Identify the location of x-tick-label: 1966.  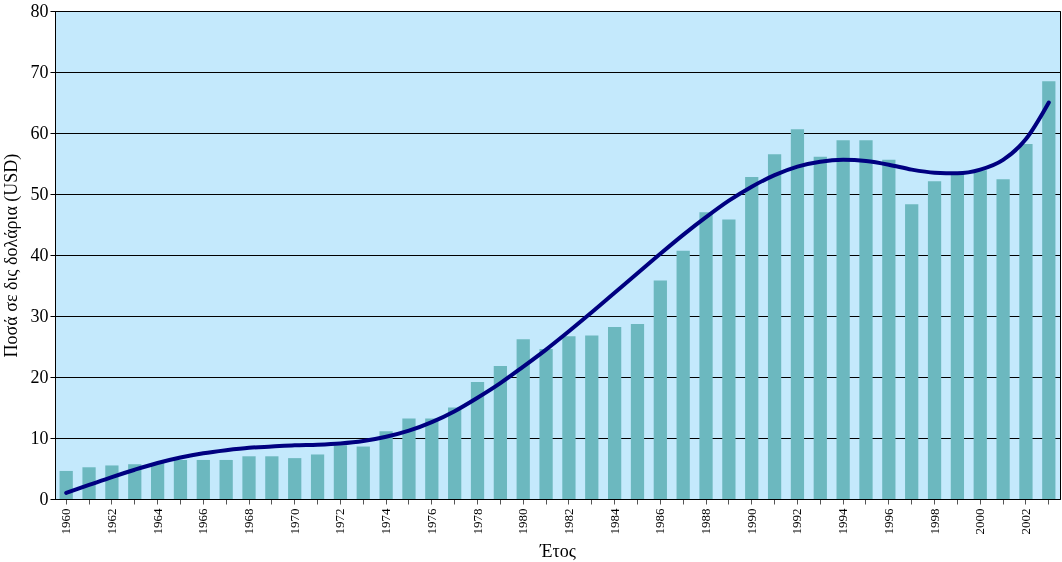
(203, 521).